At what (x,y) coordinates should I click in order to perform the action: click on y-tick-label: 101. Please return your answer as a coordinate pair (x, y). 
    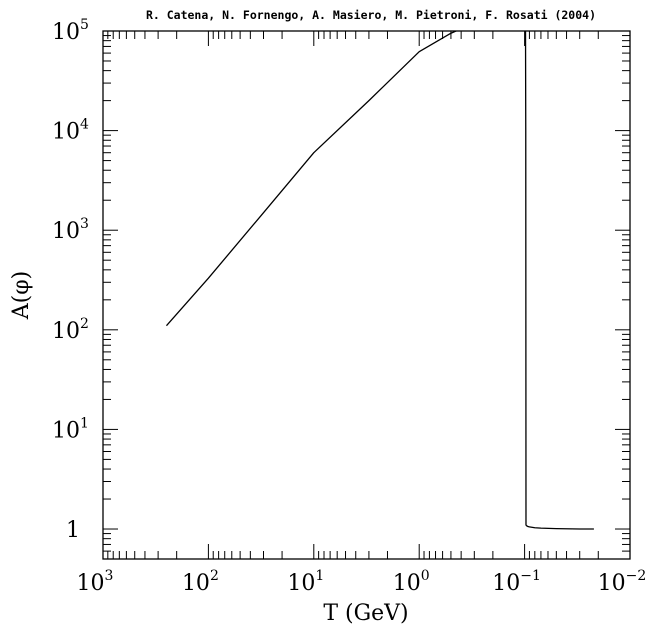
    Looking at the image, I should click on (70, 429).